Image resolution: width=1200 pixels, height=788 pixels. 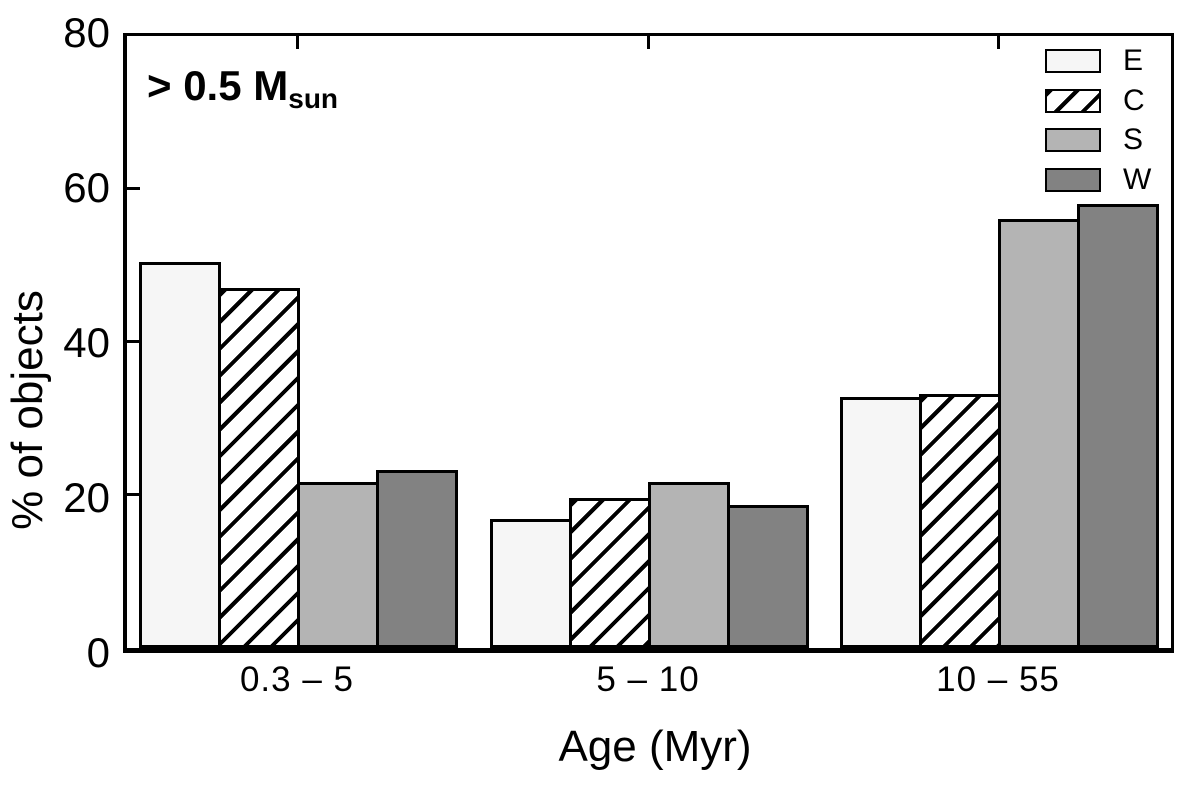 What do you see at coordinates (297, 679) in the screenshot?
I see `x-tick-label: 0.3 – 5` at bounding box center [297, 679].